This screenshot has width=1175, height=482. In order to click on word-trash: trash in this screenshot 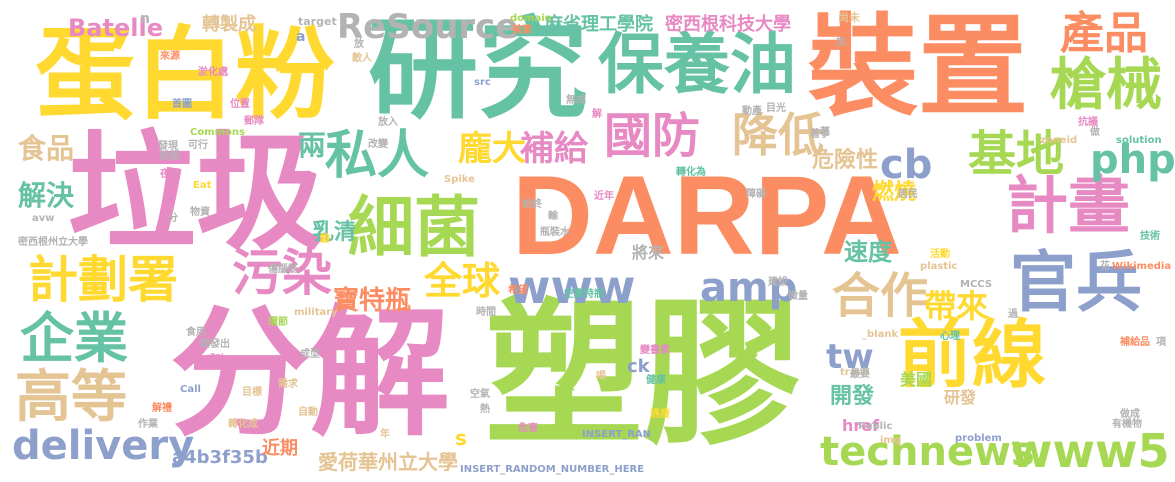, I will do `click(855, 372)`.